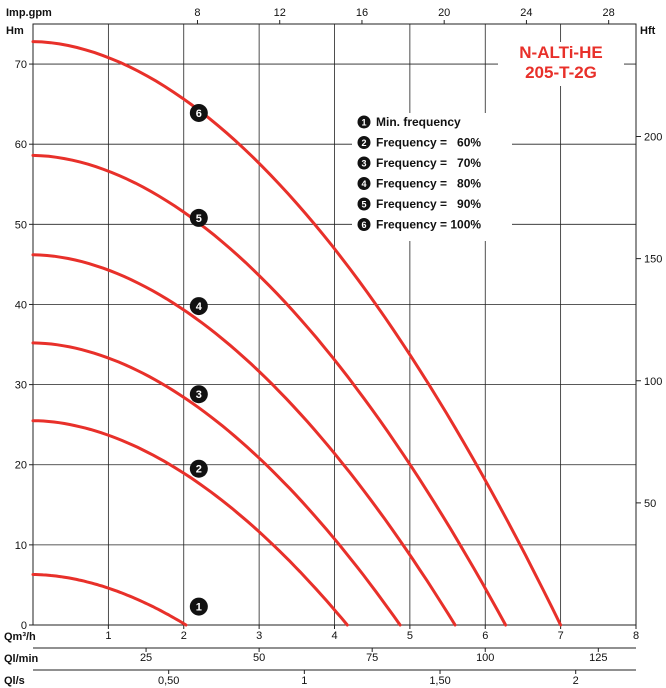 The width and height of the screenshot is (666, 688). I want to click on legend-marker-number-5: 5, so click(363, 205).